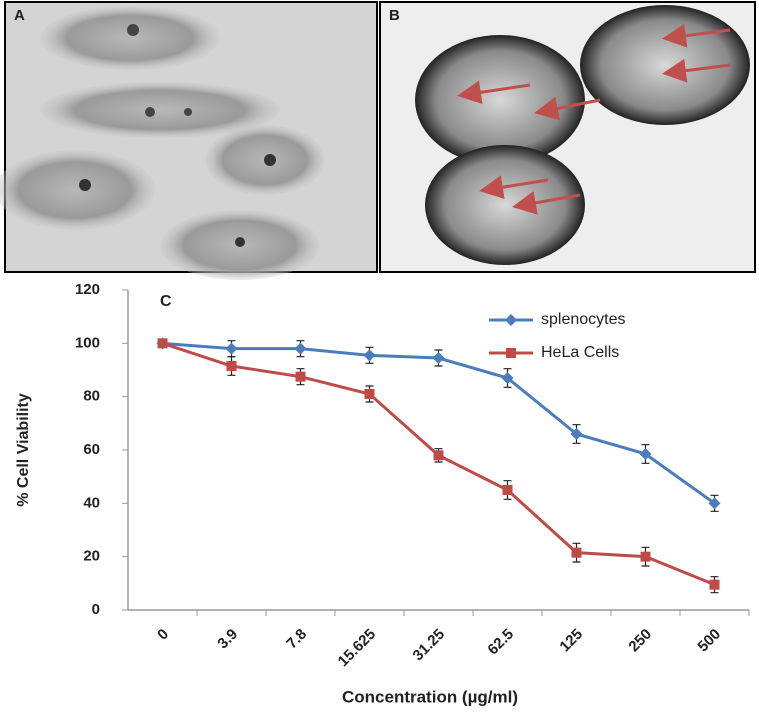 Image resolution: width=759 pixels, height=720 pixels. What do you see at coordinates (91, 449) in the screenshot?
I see `y-tick-label: 60` at bounding box center [91, 449].